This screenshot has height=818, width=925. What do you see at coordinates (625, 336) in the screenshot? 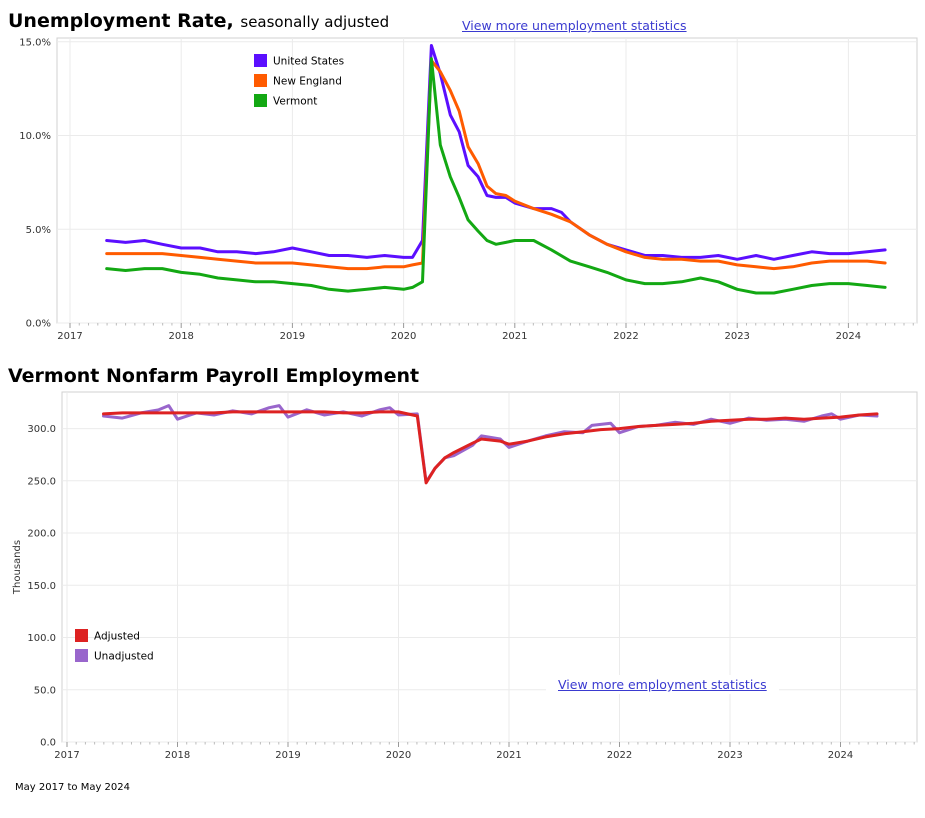
I see `unemp-x-tick-label: 2022` at bounding box center [625, 336].